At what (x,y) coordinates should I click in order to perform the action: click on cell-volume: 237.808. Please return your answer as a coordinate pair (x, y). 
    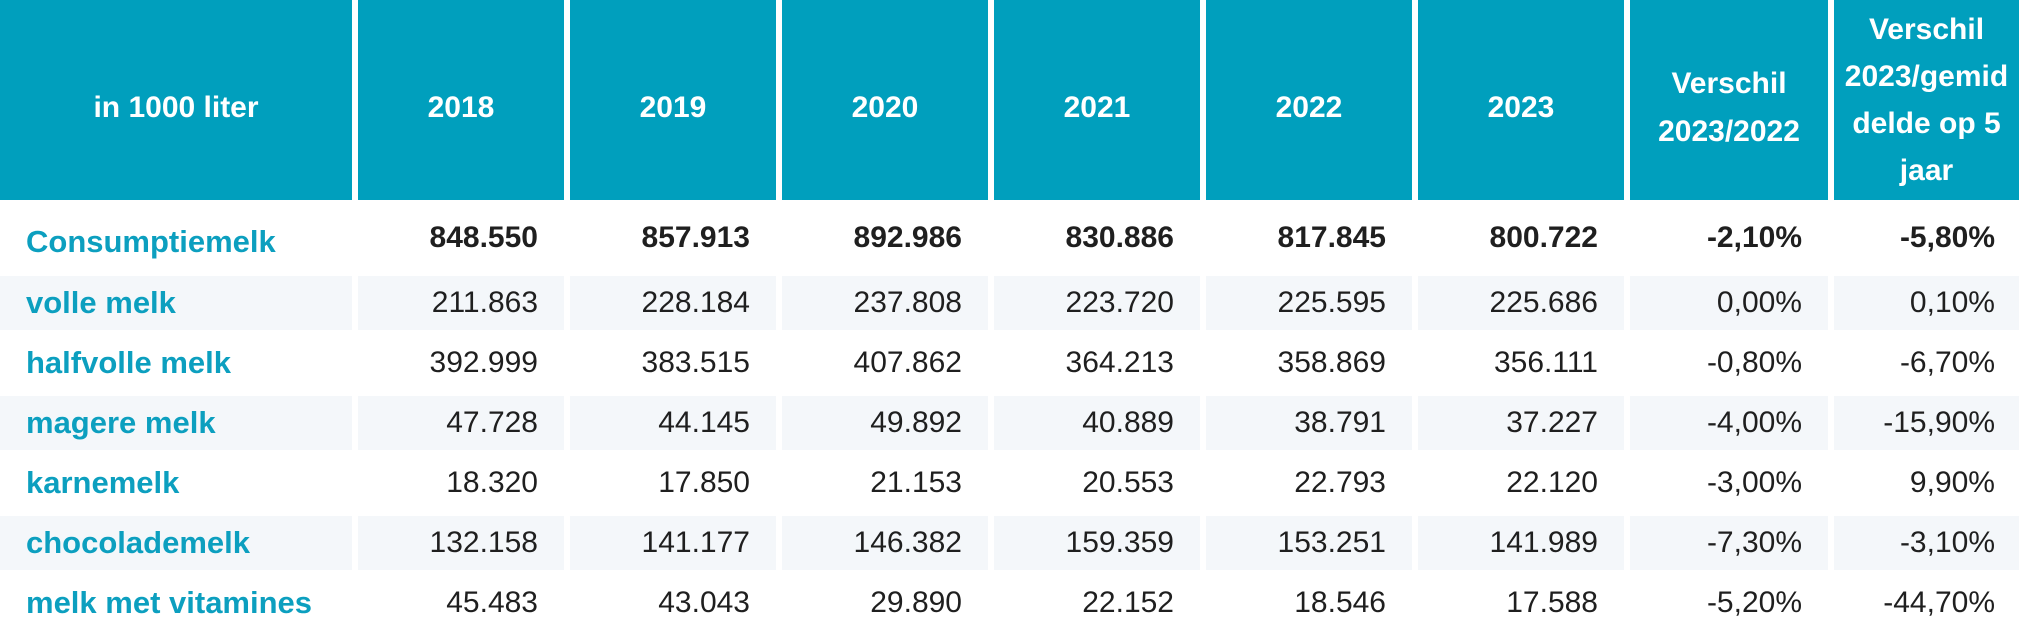
    Looking at the image, I should click on (885, 303).